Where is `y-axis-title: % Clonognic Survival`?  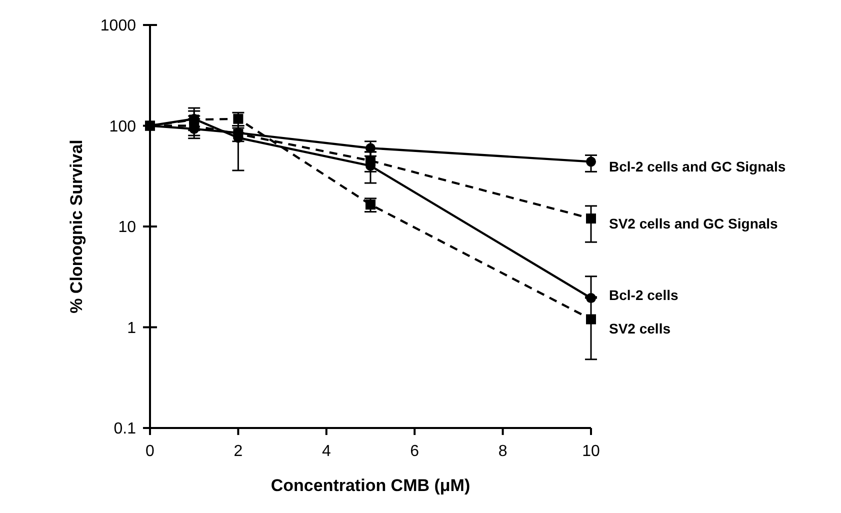
y-axis-title: % Clonognic Survival is located at coordinates (76, 227).